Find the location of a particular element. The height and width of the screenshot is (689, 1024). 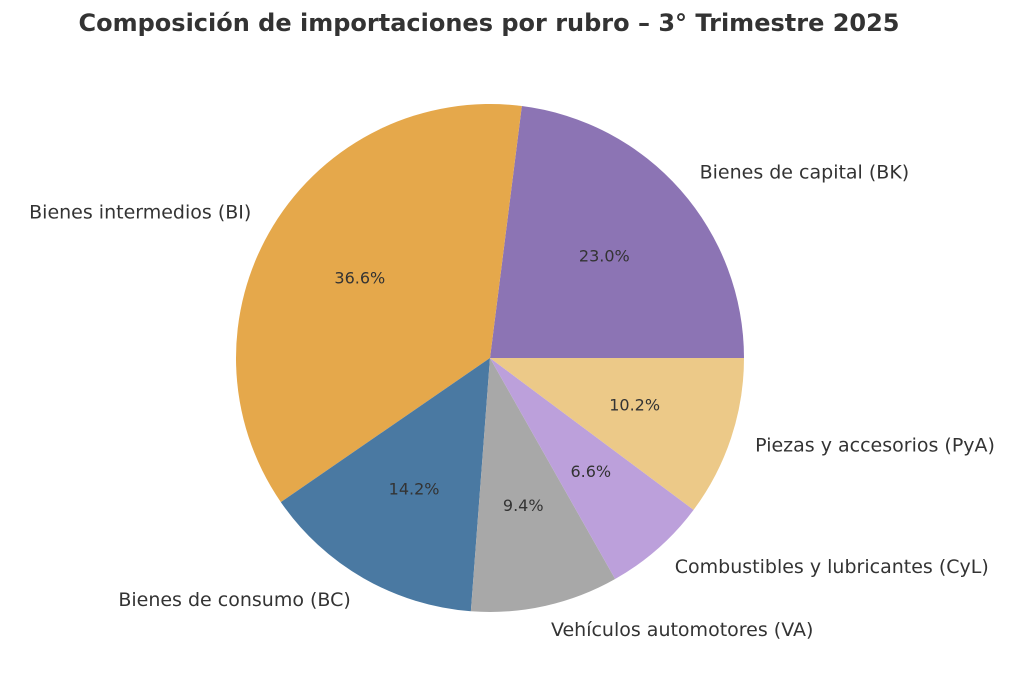

slice-percentage-label: 14.2% is located at coordinates (414, 489).